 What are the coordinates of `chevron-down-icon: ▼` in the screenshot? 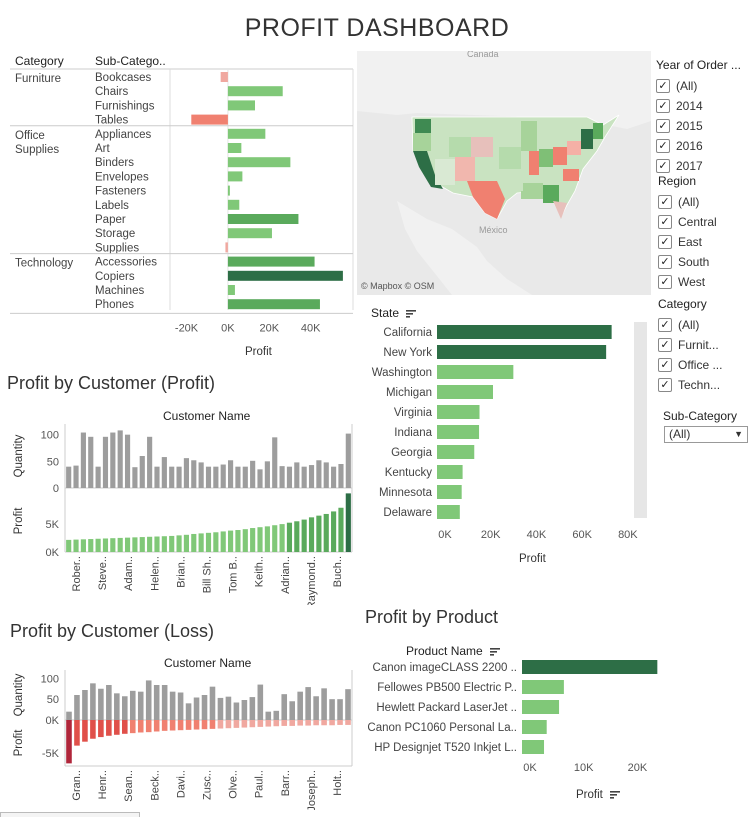 It's located at (738, 434).